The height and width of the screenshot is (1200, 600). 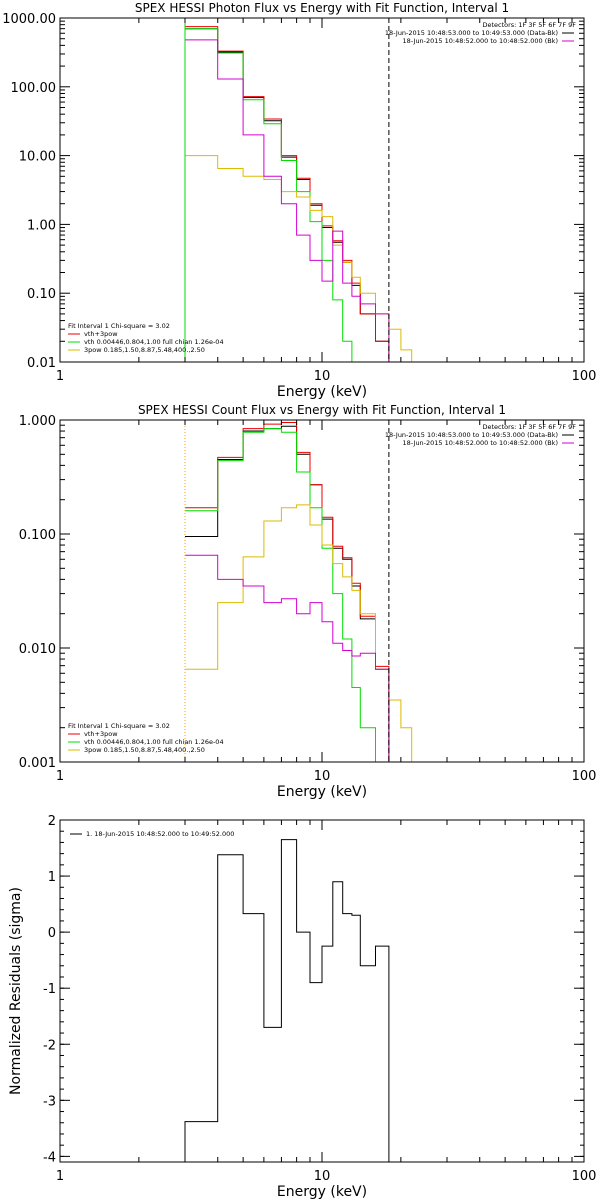 What do you see at coordinates (52, 821) in the screenshot?
I see `y-tick-label: 2` at bounding box center [52, 821].